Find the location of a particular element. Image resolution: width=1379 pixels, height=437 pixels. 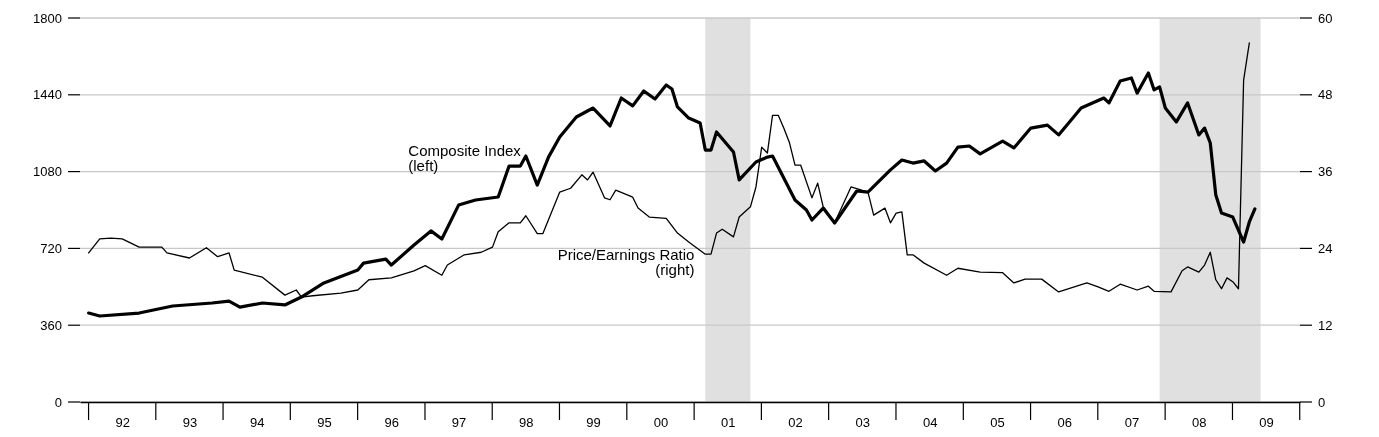

x-tick-label: 07 is located at coordinates (1132, 423).